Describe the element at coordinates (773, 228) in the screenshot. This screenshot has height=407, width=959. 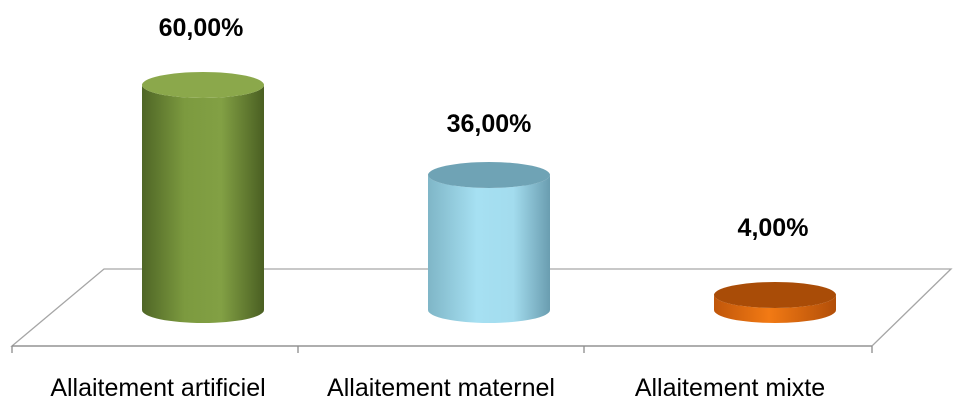
I see `data-label: 4,00%` at that location.